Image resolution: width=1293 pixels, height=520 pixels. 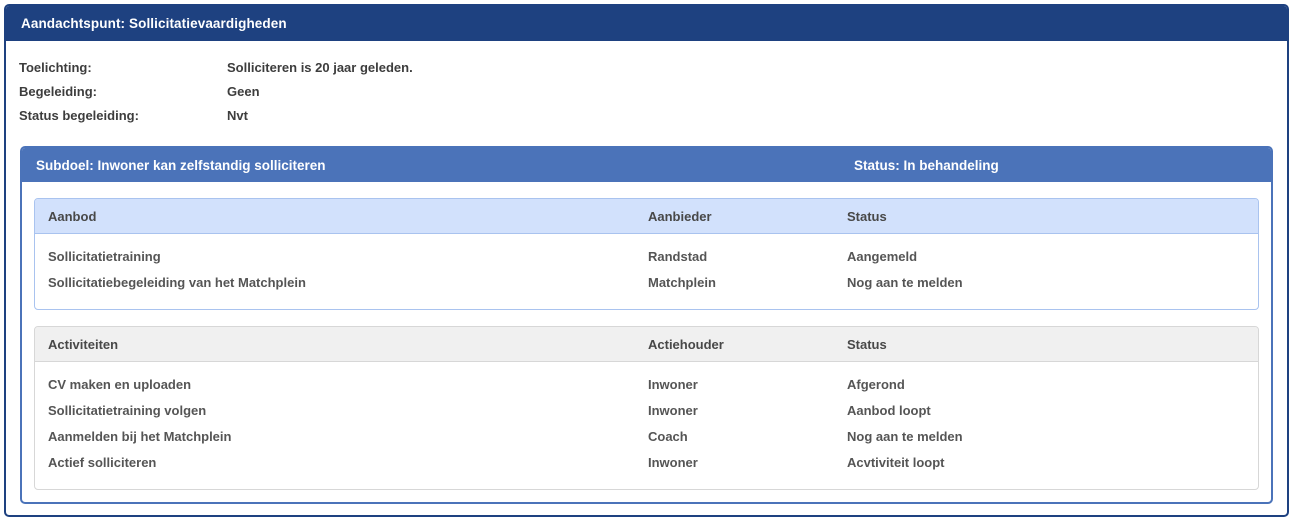 I want to click on aandachtspunt-title: Aandachtspunt: Sollicitatievaardigheden, so click(x=154, y=23).